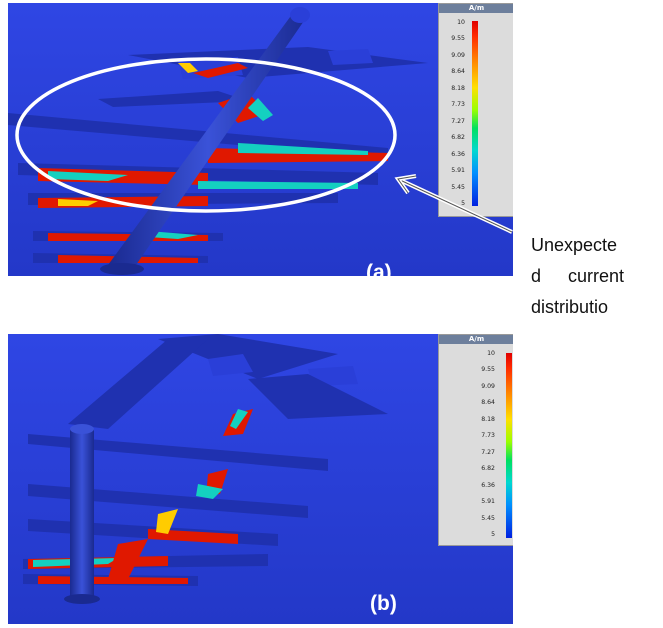  I want to click on annotation-line-2-text: d current, so click(578, 276).